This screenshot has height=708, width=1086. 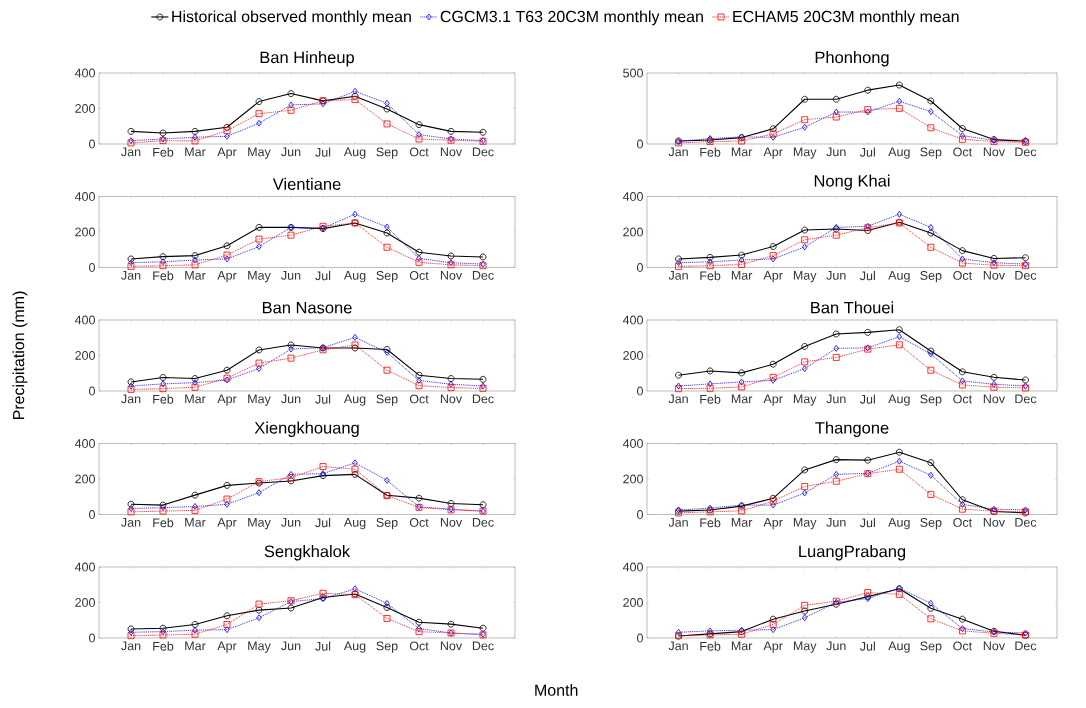 I want to click on chart-title: Phonhong, so click(x=852, y=59).